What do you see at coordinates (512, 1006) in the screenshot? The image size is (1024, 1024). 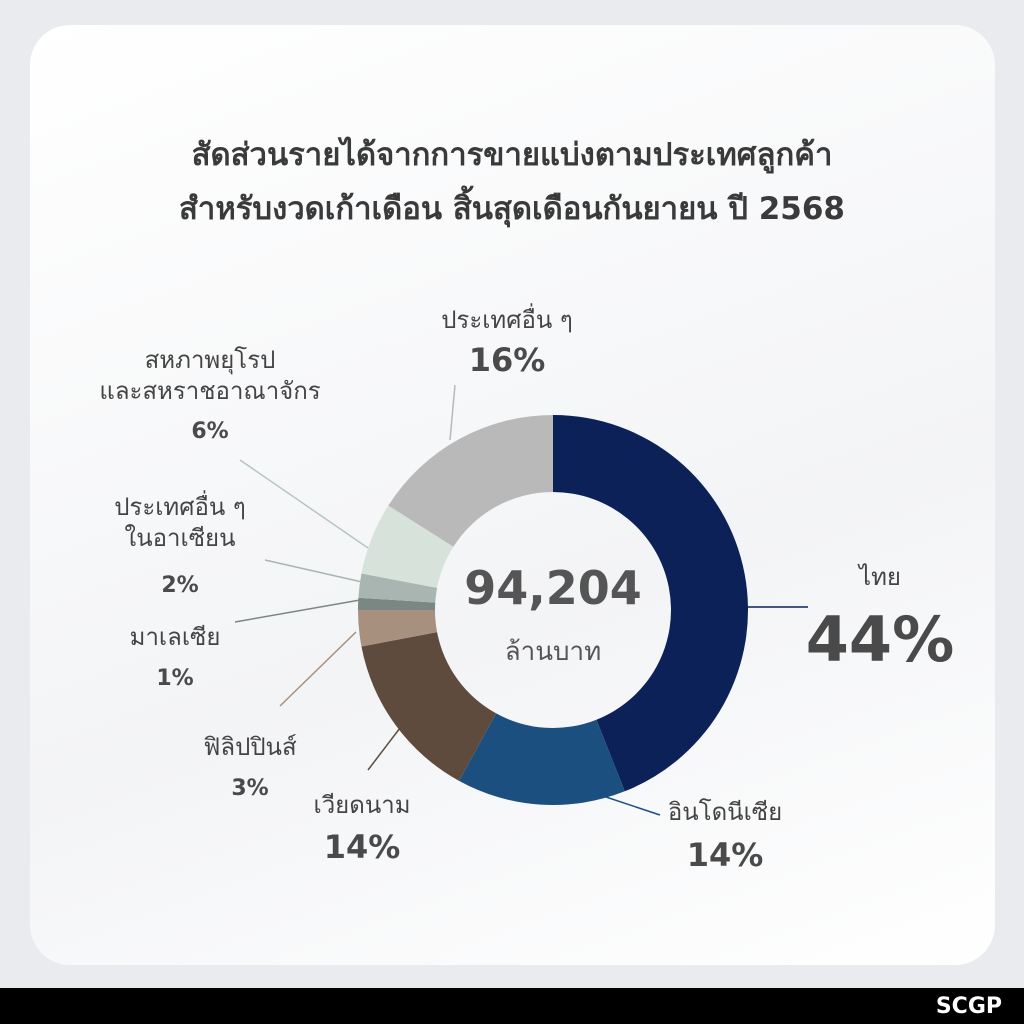 I see `footer-bar` at bounding box center [512, 1006].